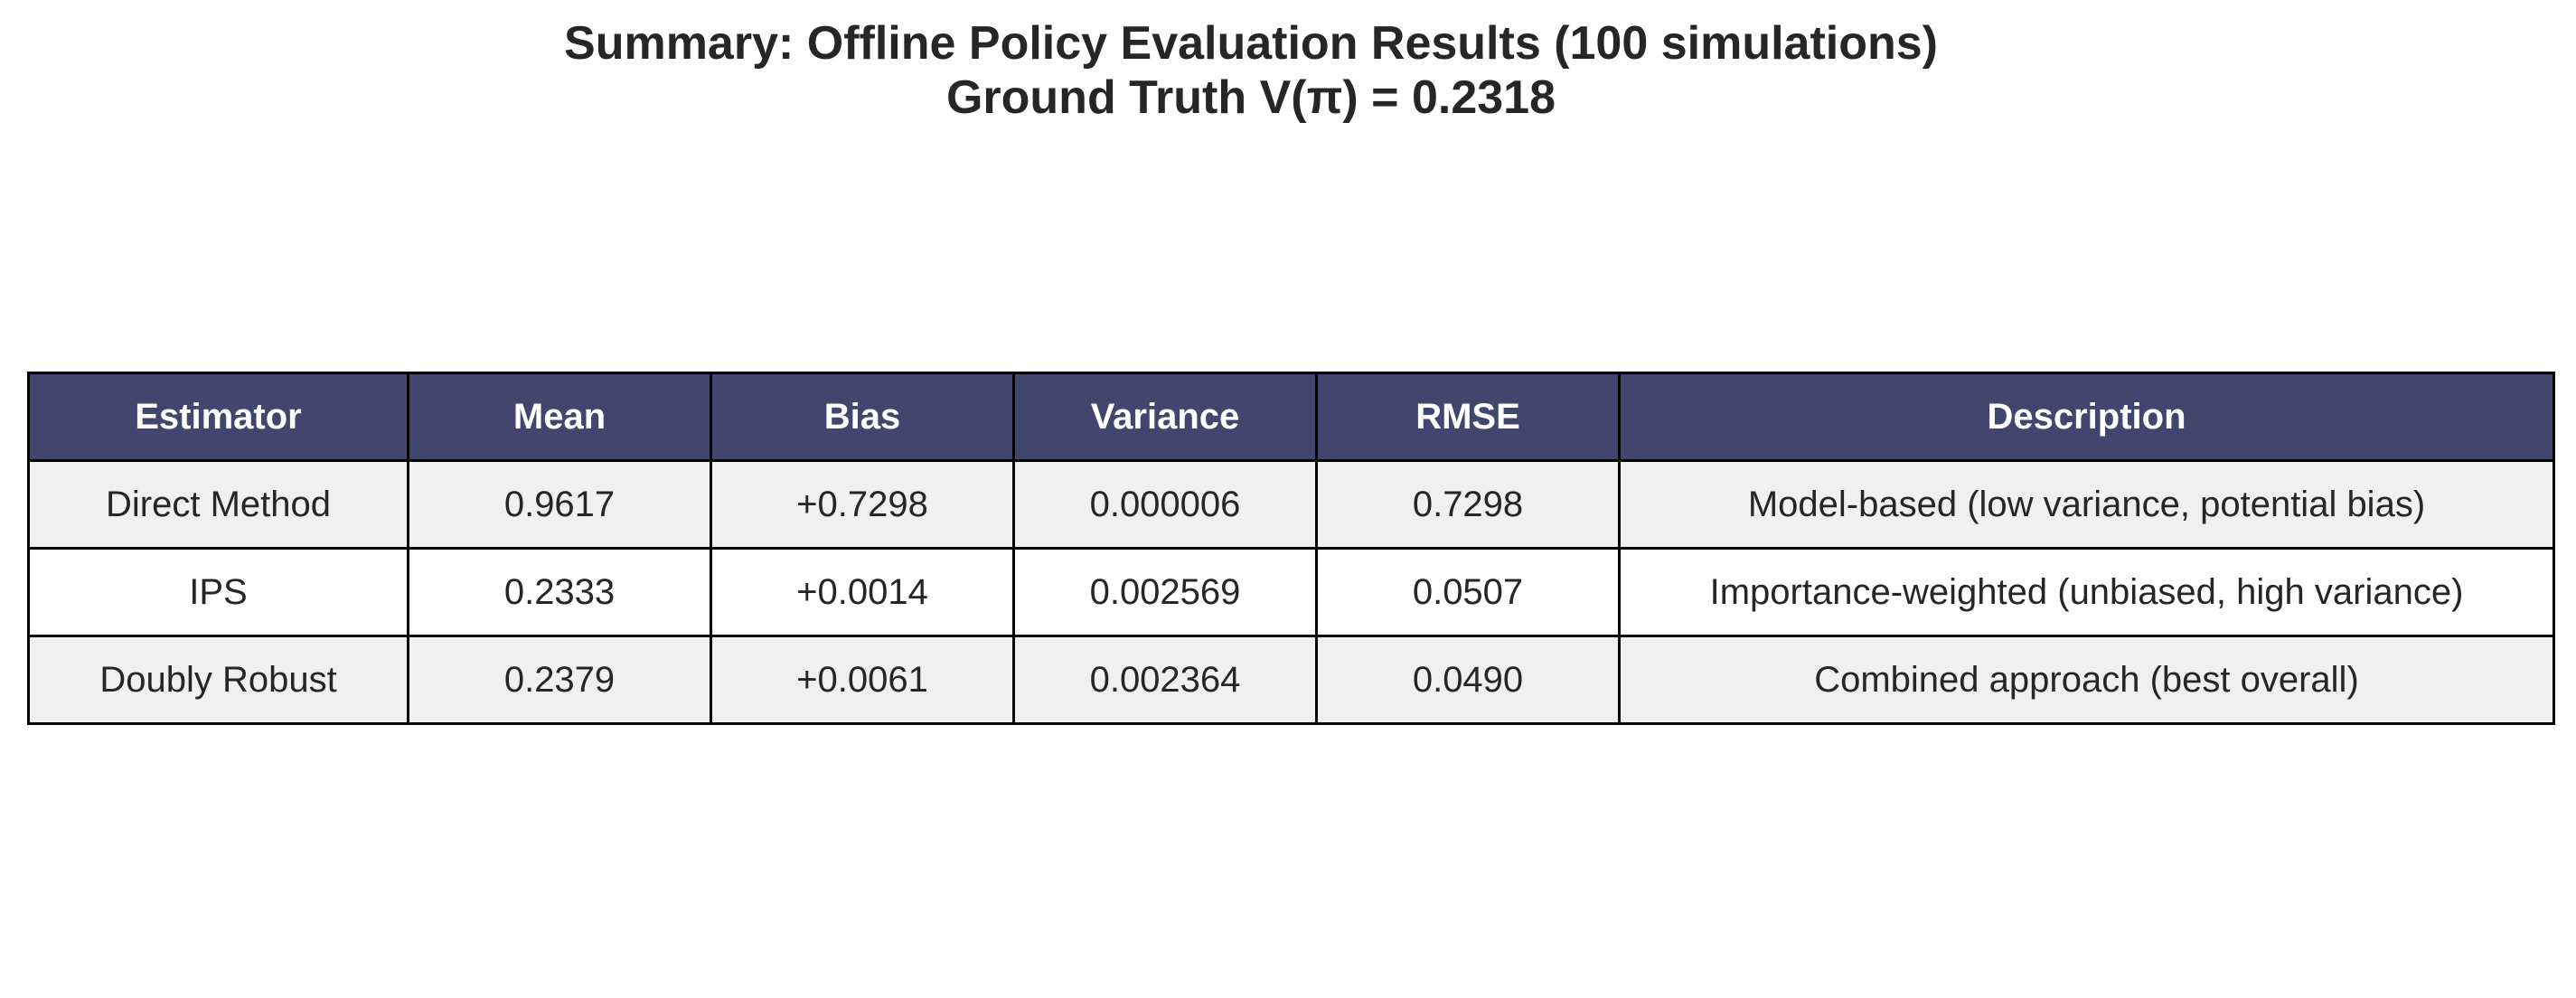  Describe the element at coordinates (218, 680) in the screenshot. I see `cell-estimator: Doubly Robust` at that location.